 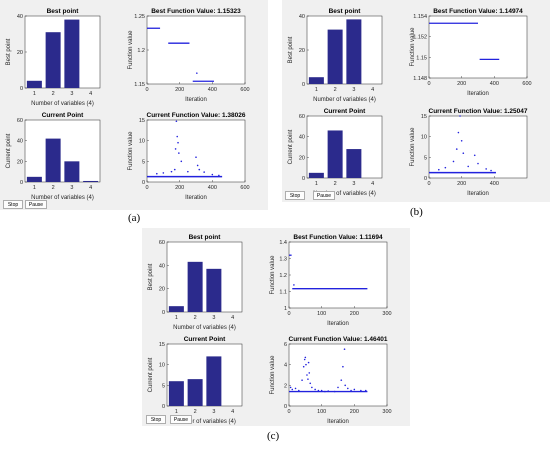 What do you see at coordinates (162, 345) in the screenshot?
I see `y-tick-label: 15` at bounding box center [162, 345].